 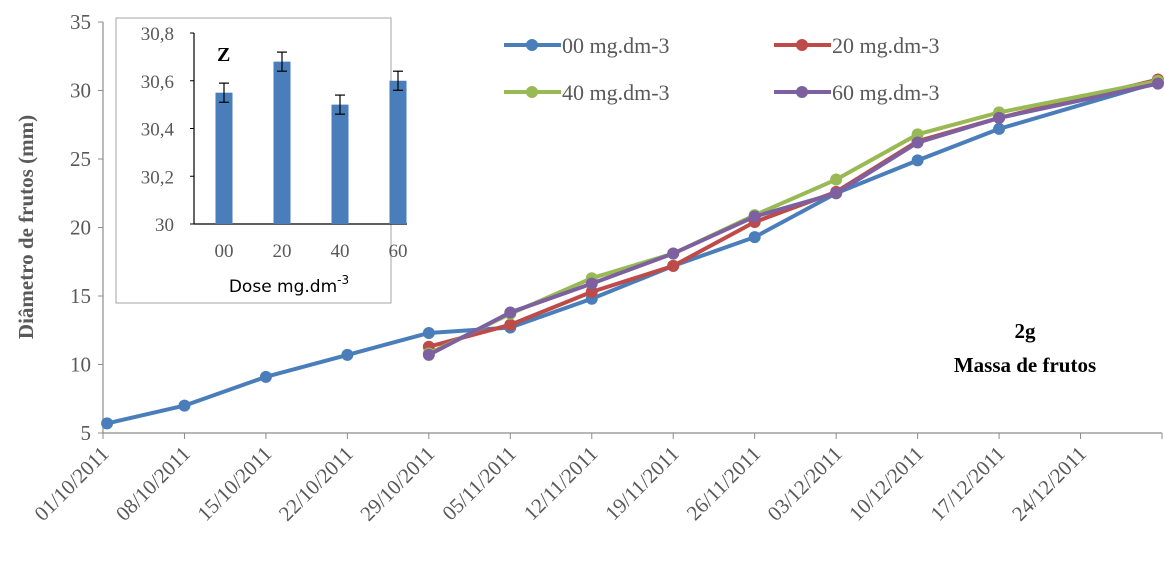 I want to click on y-tick-label: 5, so click(x=86, y=433).